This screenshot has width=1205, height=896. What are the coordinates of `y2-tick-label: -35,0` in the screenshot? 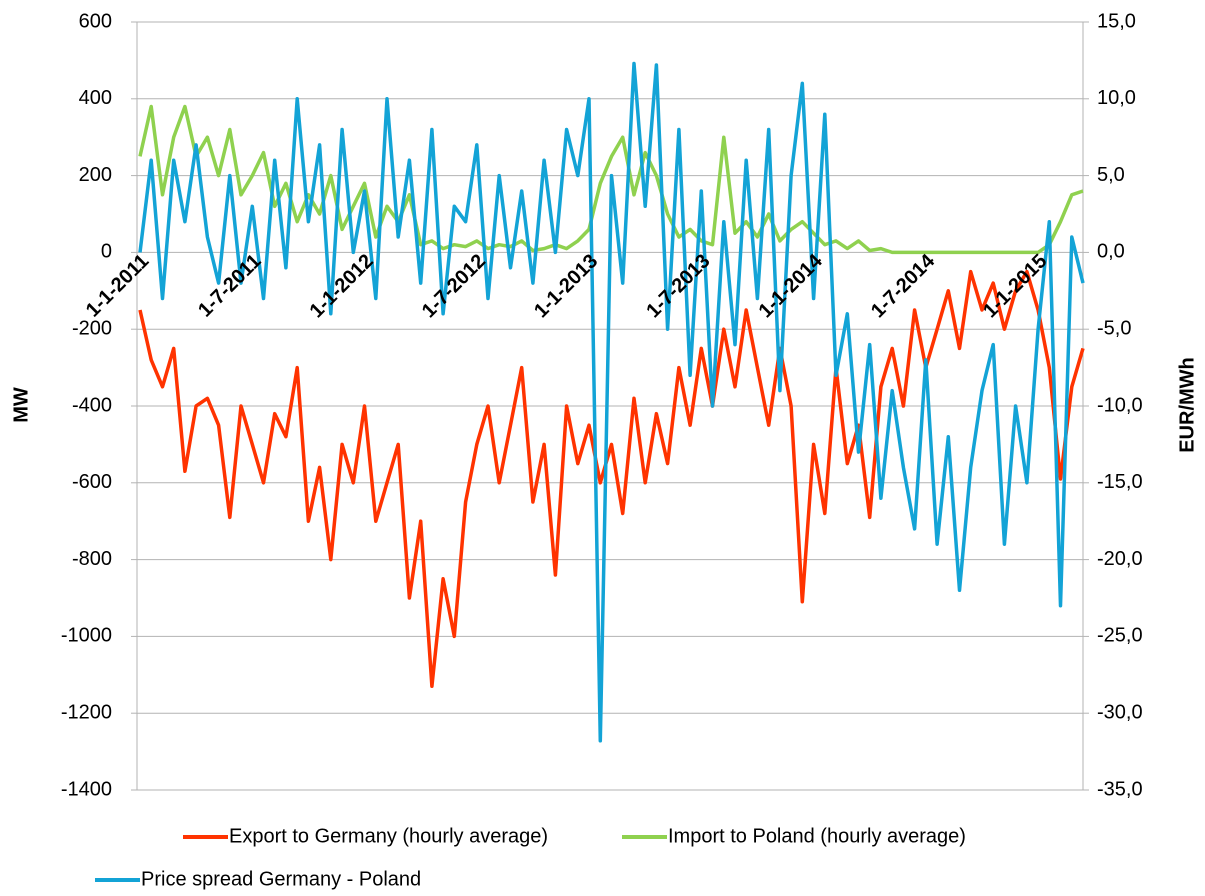 It's located at (1120, 789).